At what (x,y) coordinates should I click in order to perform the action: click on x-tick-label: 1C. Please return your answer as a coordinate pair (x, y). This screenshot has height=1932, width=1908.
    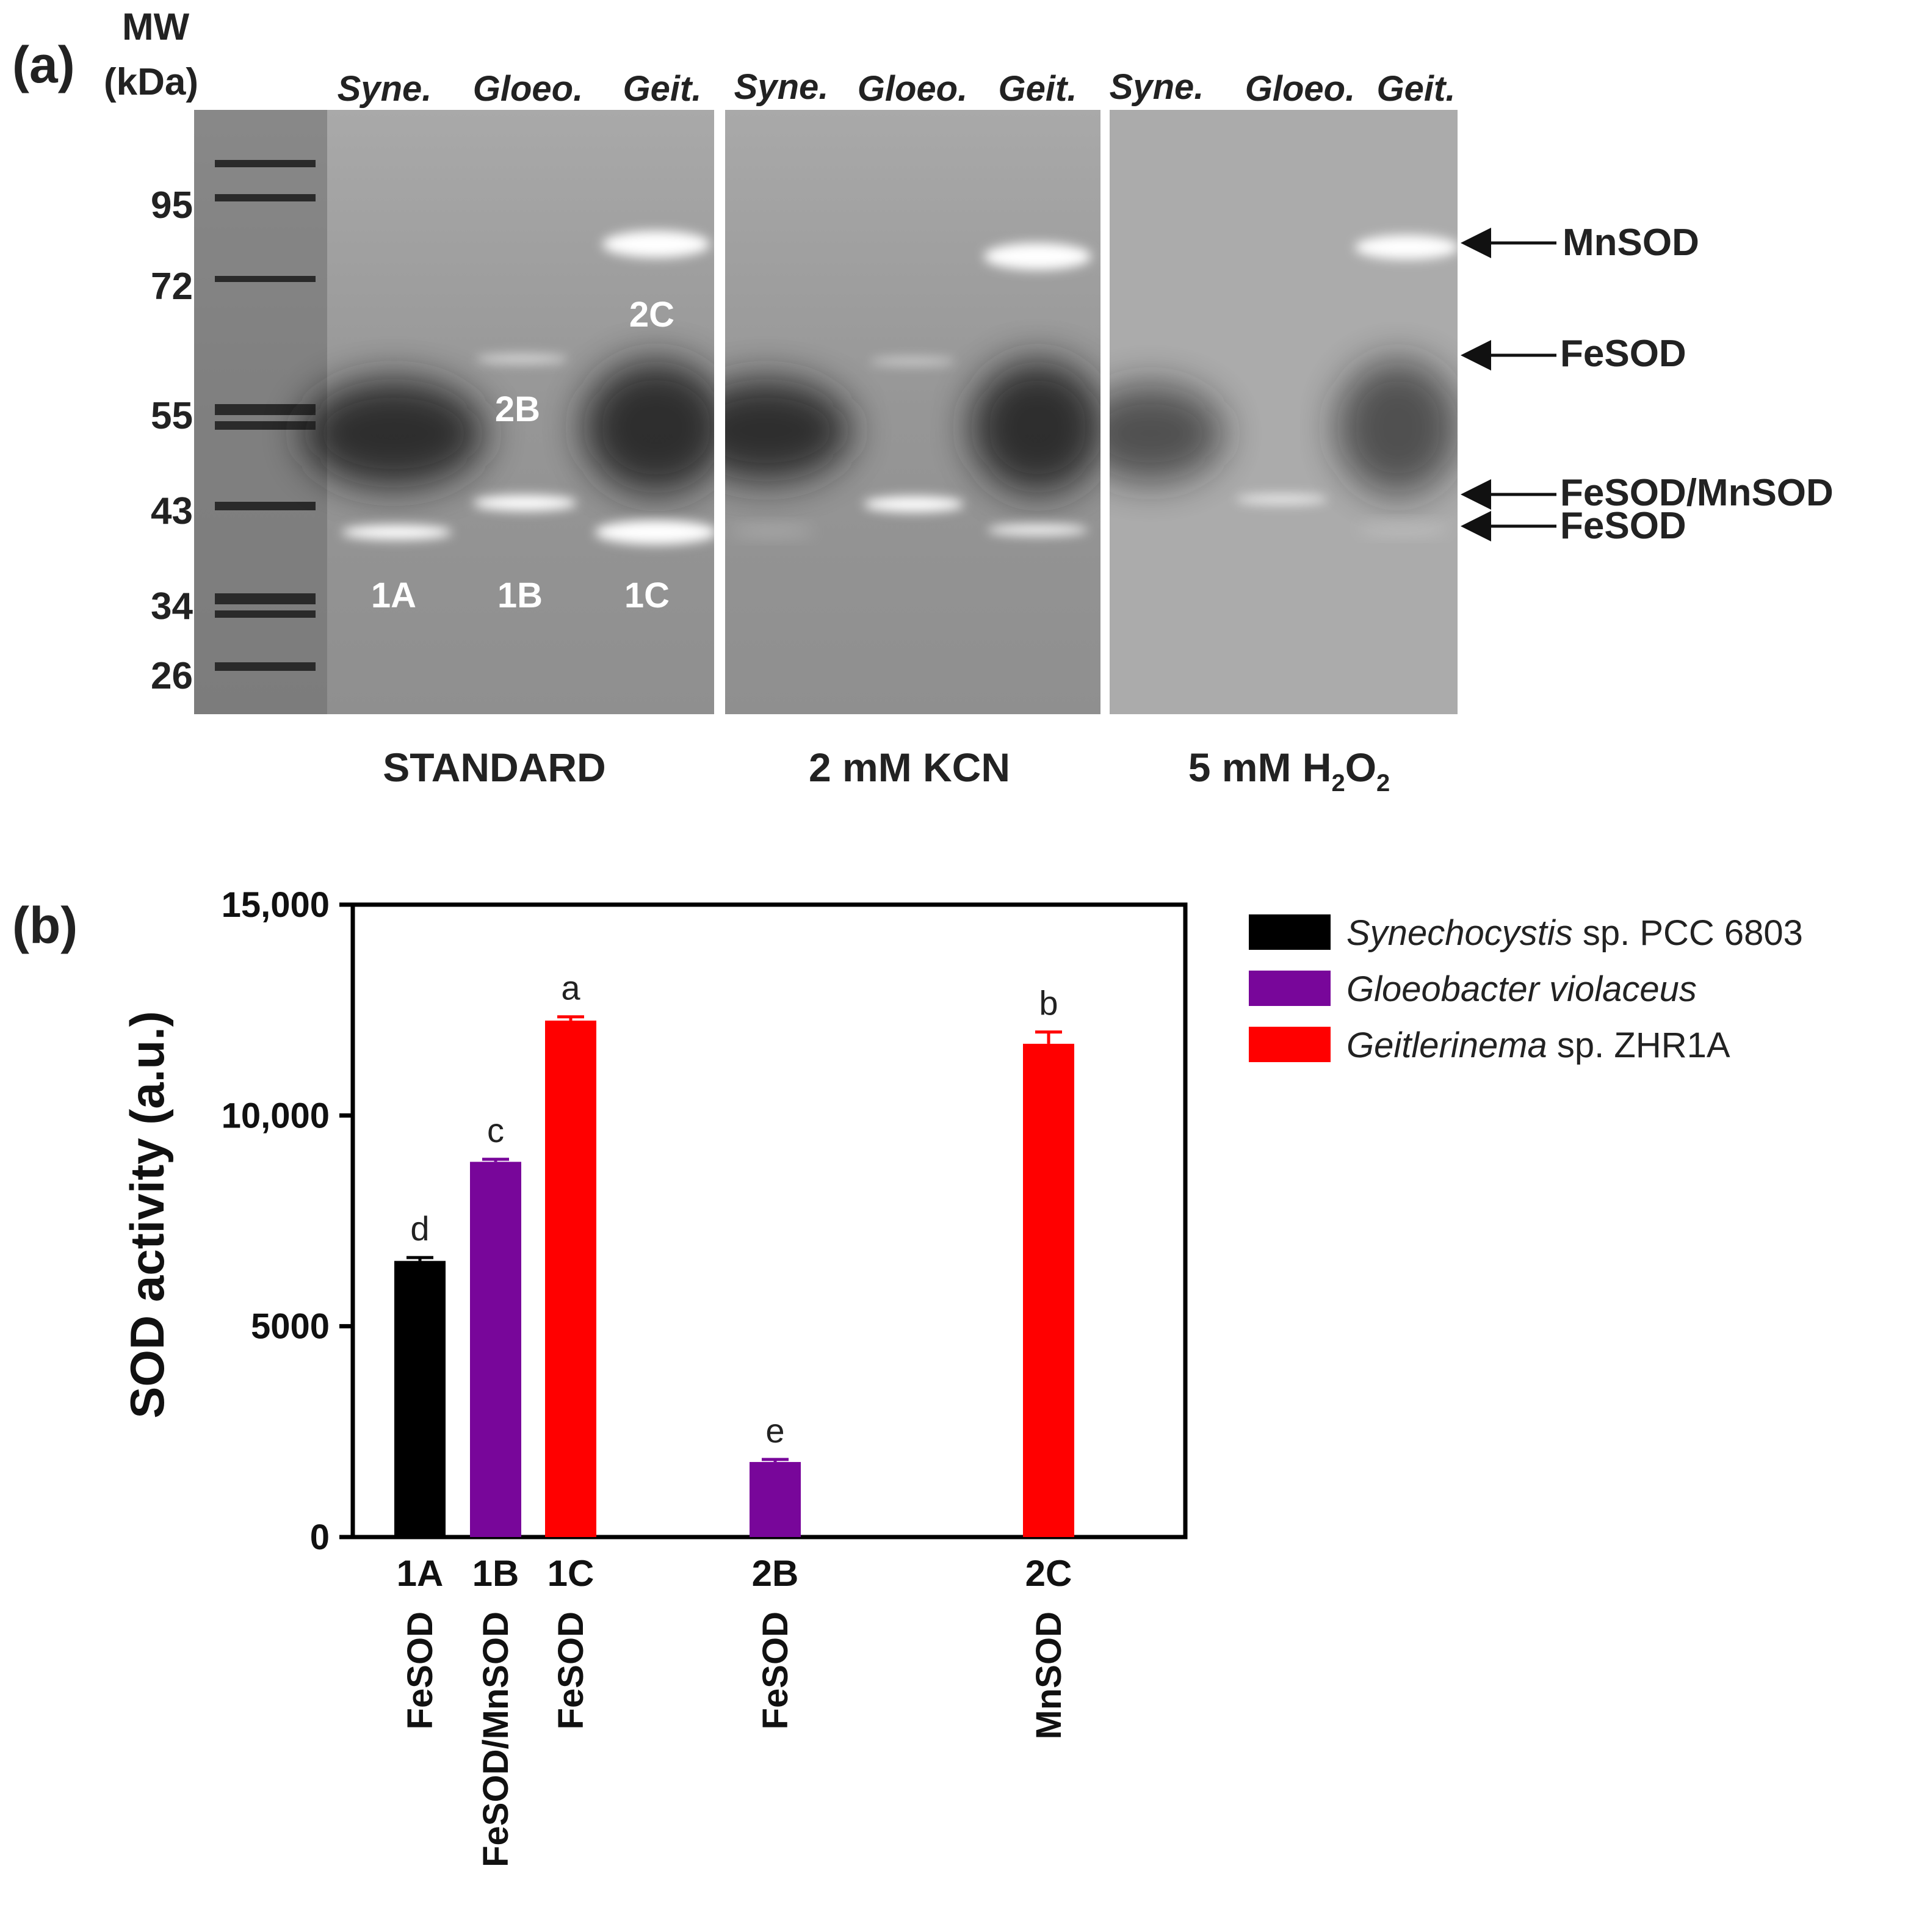
    Looking at the image, I should click on (570, 1573).